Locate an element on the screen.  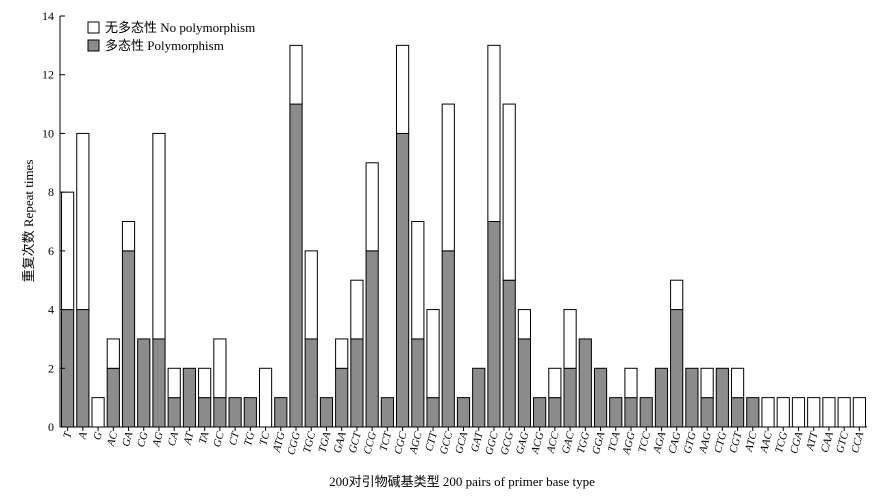
x-tick-label: CCA is located at coordinates (857, 442).